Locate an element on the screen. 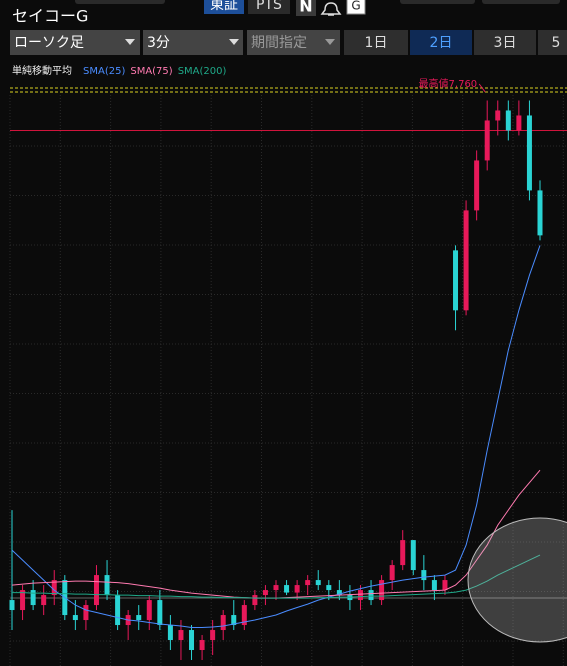 The image size is (567, 666). touch-indicator is located at coordinates (517, 580).